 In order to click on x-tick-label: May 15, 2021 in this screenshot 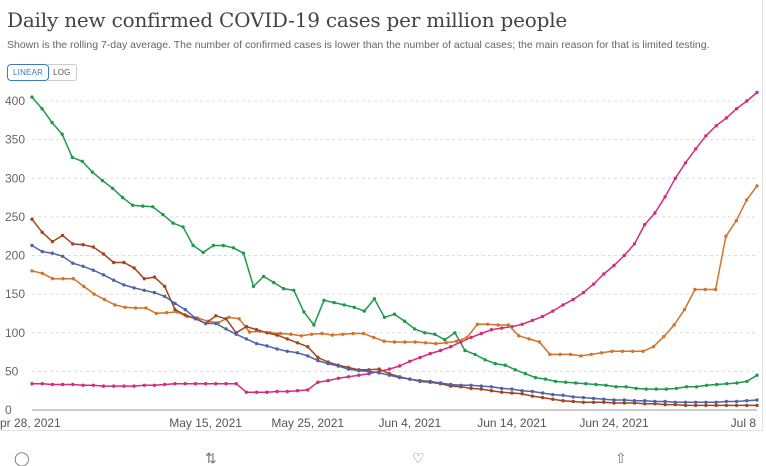, I will do `click(205, 423)`.